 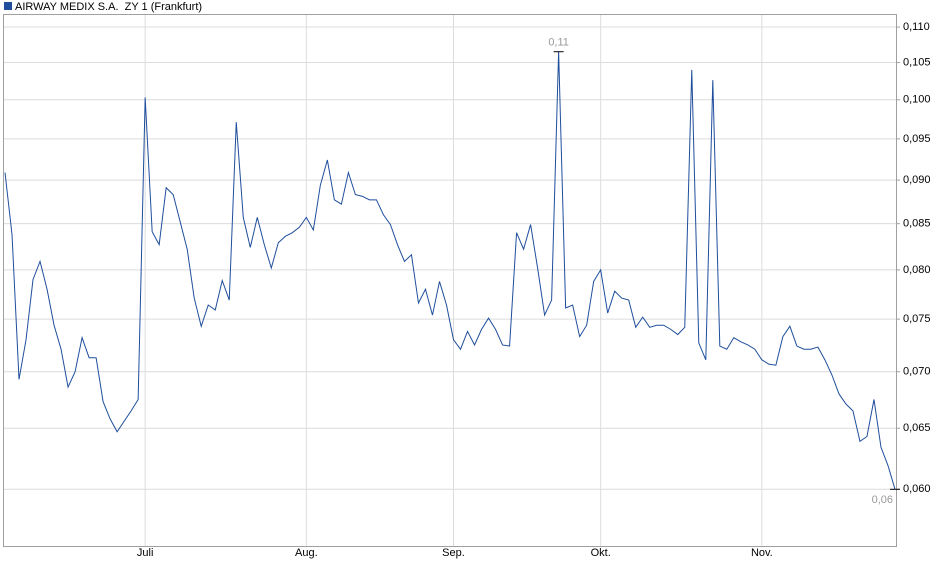 I want to click on y-tick-label: 0,100, so click(x=917, y=100).